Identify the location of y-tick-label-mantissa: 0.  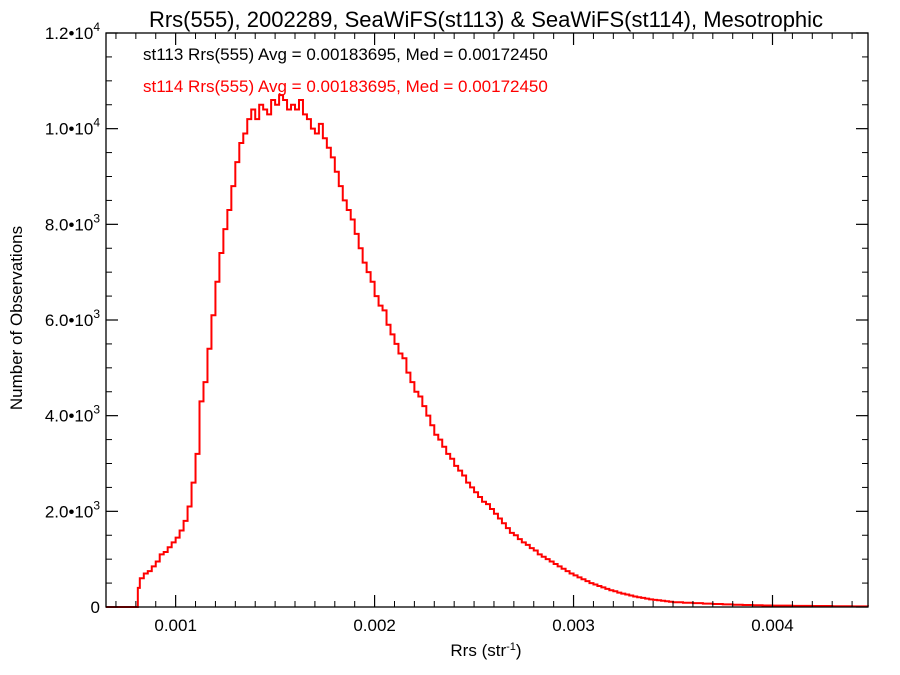
(95, 607).